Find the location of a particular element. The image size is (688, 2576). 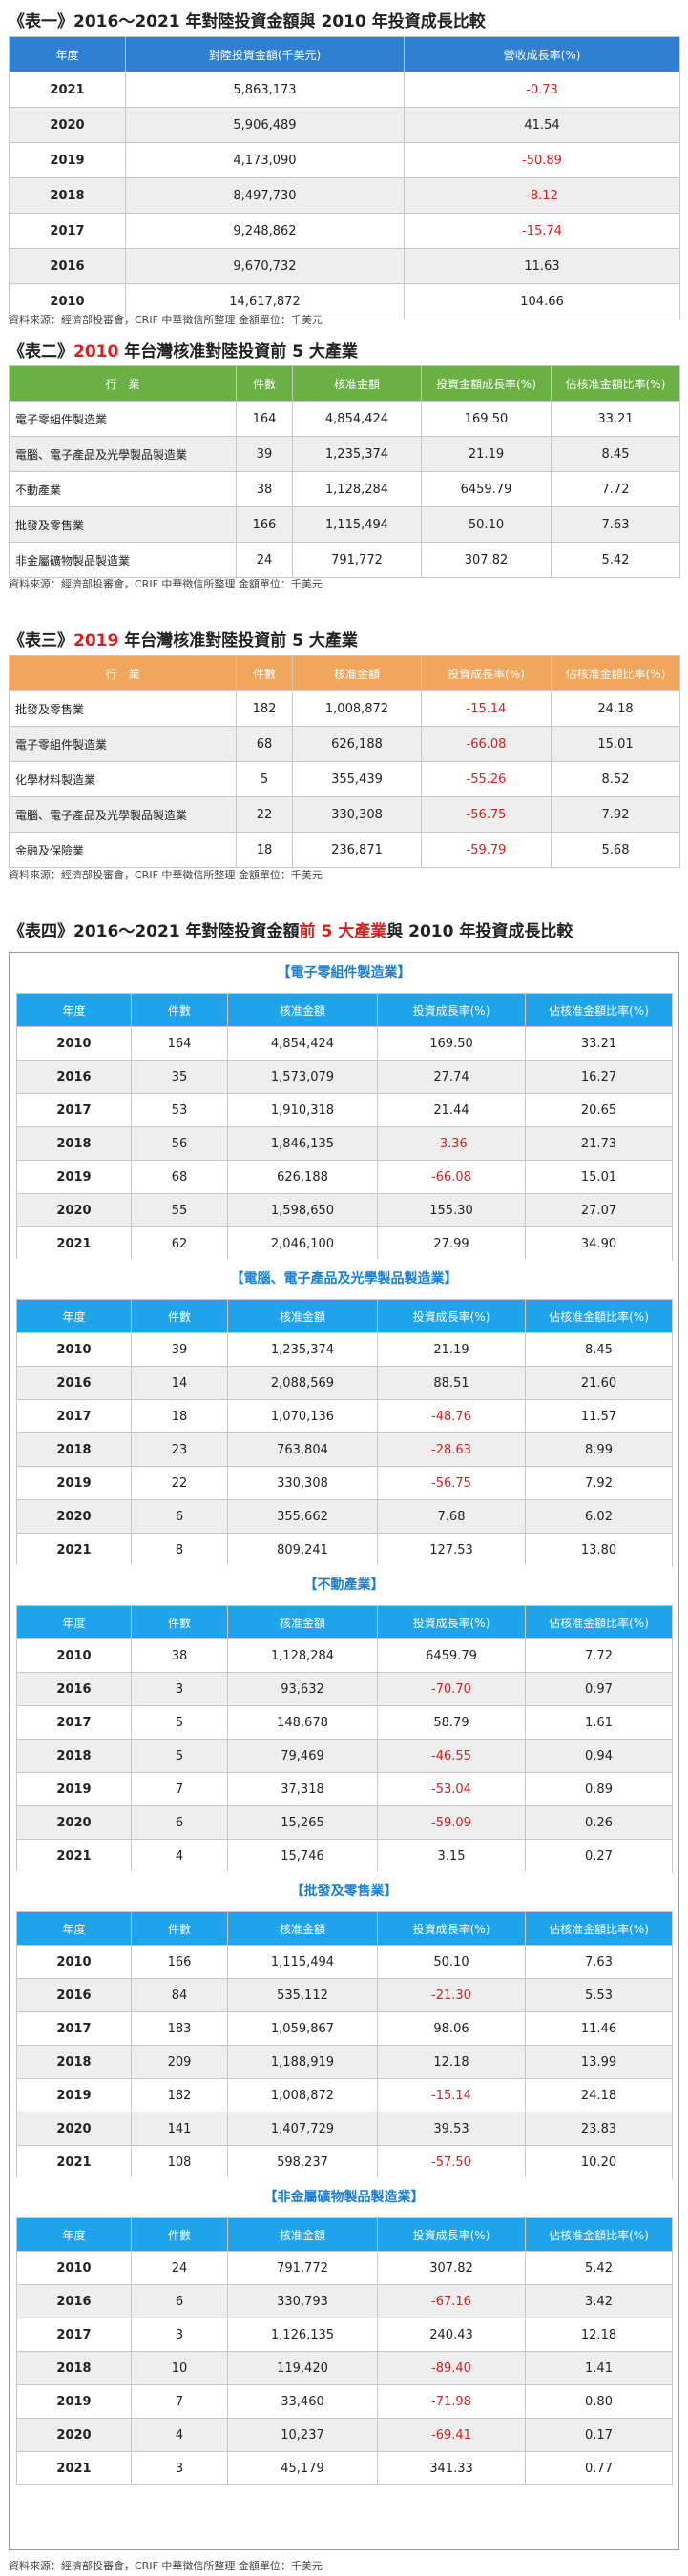

table4-cell-amount: 1,188,919 is located at coordinates (302, 2062).